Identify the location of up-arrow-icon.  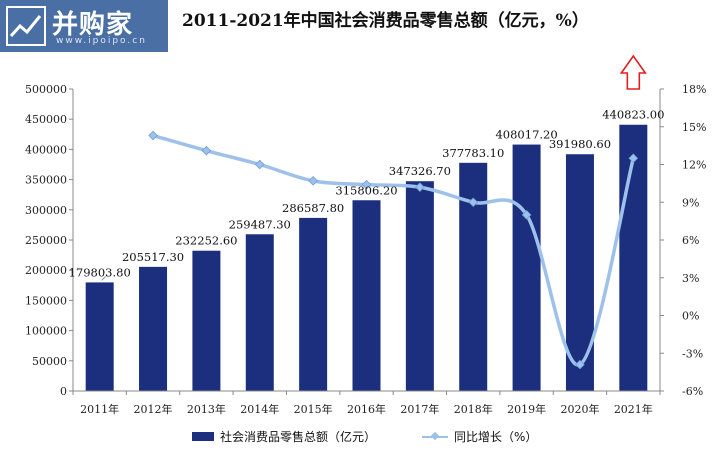
(633, 72).